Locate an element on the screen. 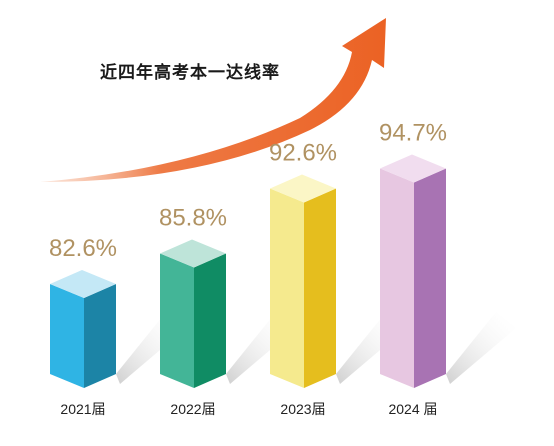  bar-value-label: 94.7% is located at coordinates (413, 132).